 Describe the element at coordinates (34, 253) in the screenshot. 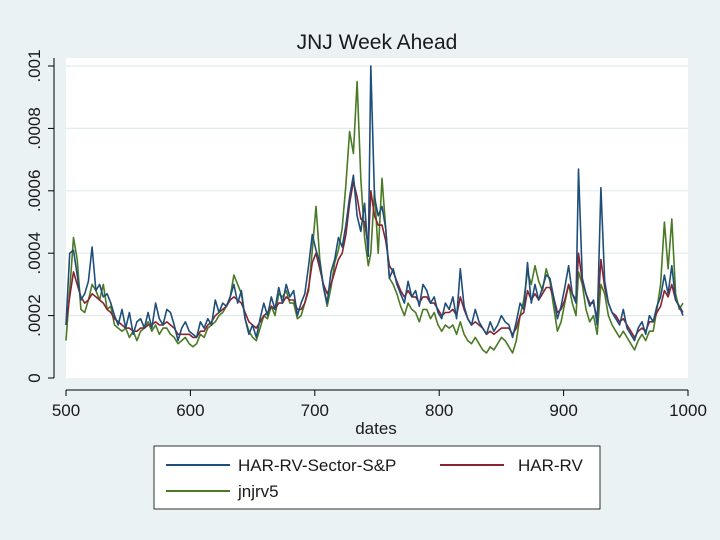

I see `y-tick-label-2: .0004` at that location.